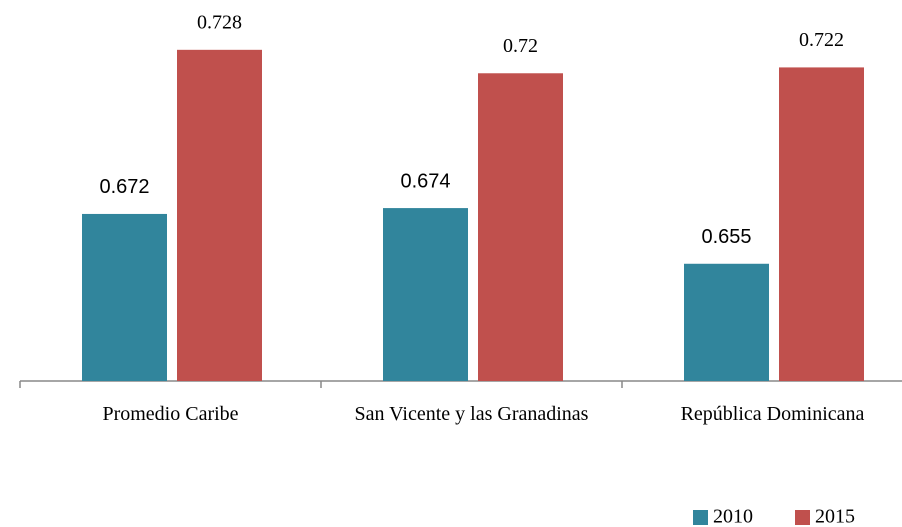 The height and width of the screenshot is (527, 902). I want to click on legend-label: 2010, so click(733, 516).